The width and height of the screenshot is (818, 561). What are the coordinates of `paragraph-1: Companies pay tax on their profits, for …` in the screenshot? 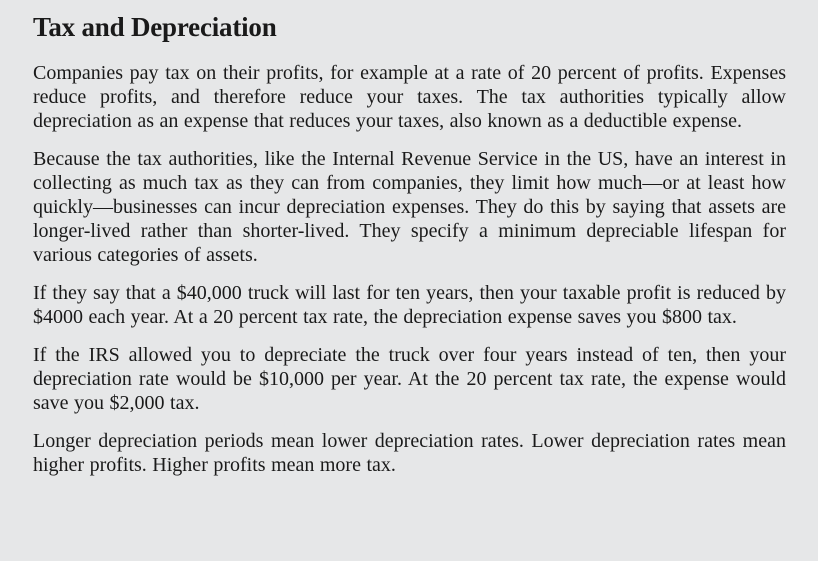 It's located at (409, 97).